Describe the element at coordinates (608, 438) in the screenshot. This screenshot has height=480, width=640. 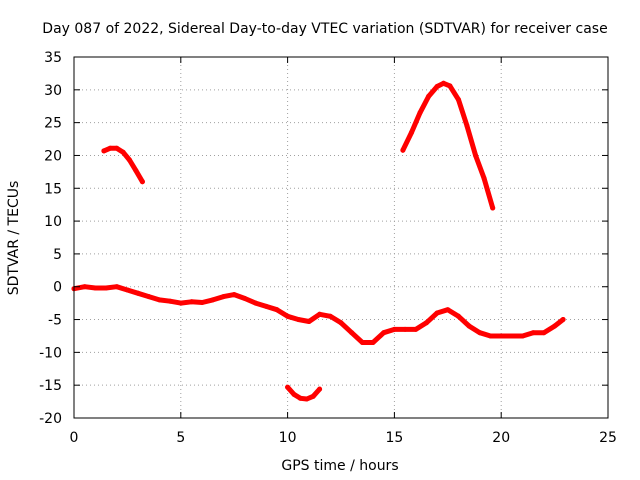
I see `x-tick-label: 25` at that location.